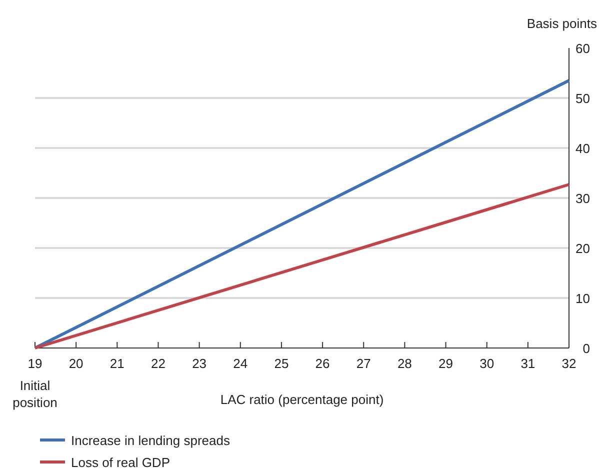 The image size is (599, 469). Describe the element at coordinates (583, 148) in the screenshot. I see `y-tick-label: 40` at that location.